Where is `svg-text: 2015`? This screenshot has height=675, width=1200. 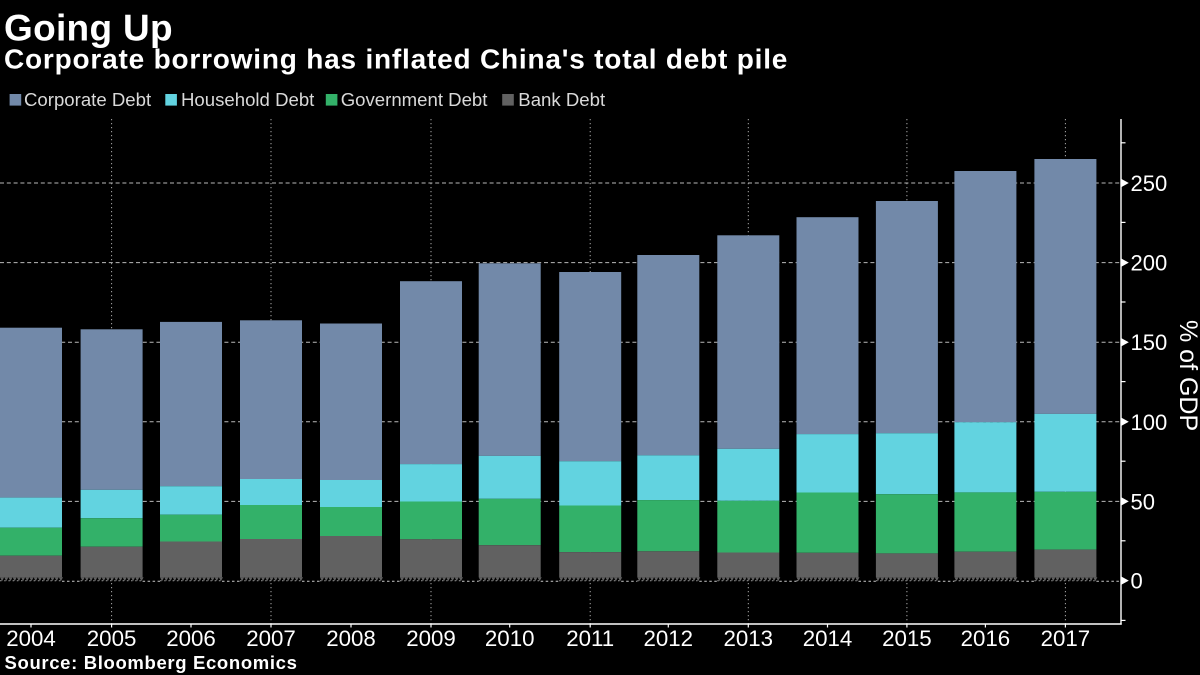 svg-text: 2015 is located at coordinates (907, 638).